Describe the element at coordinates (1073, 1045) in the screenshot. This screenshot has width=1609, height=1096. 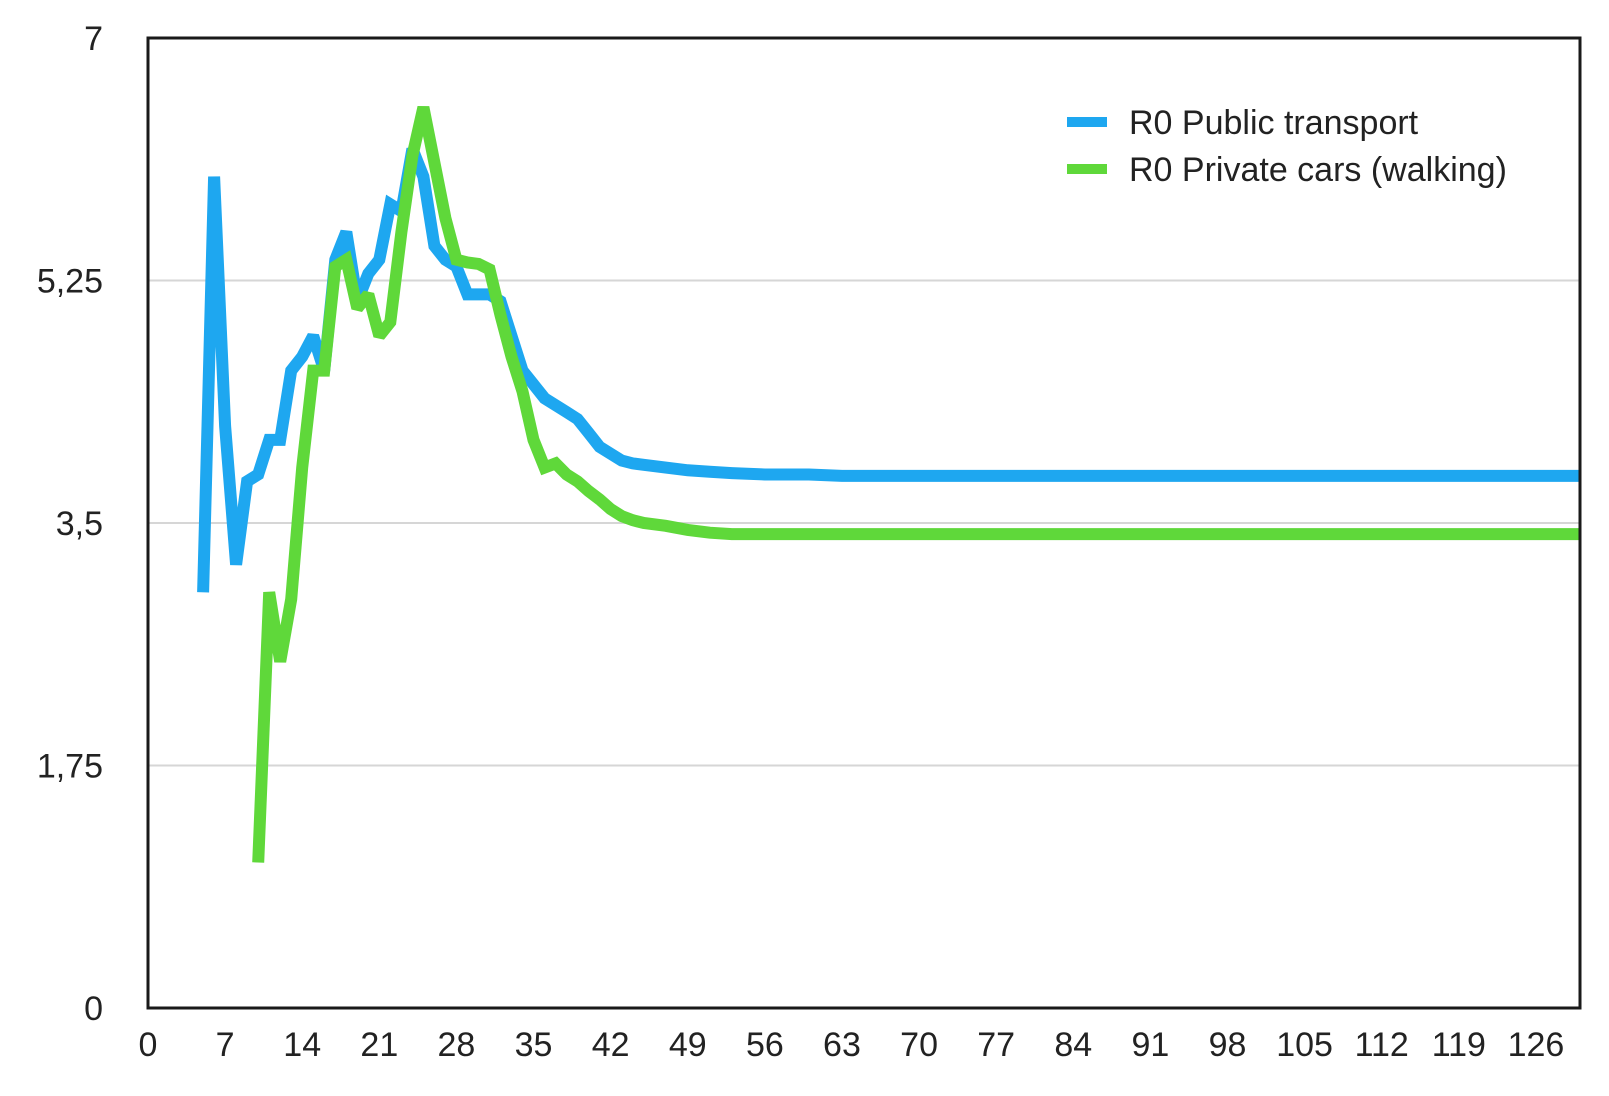
I see `x-tick-label: 84` at that location.